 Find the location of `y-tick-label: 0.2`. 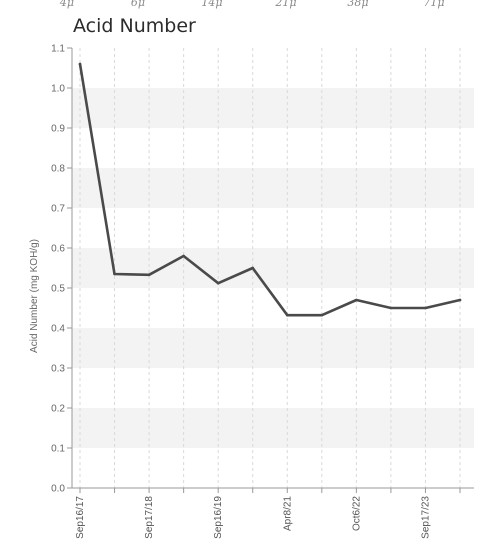

y-tick-label: 0.2 is located at coordinates (58, 409).